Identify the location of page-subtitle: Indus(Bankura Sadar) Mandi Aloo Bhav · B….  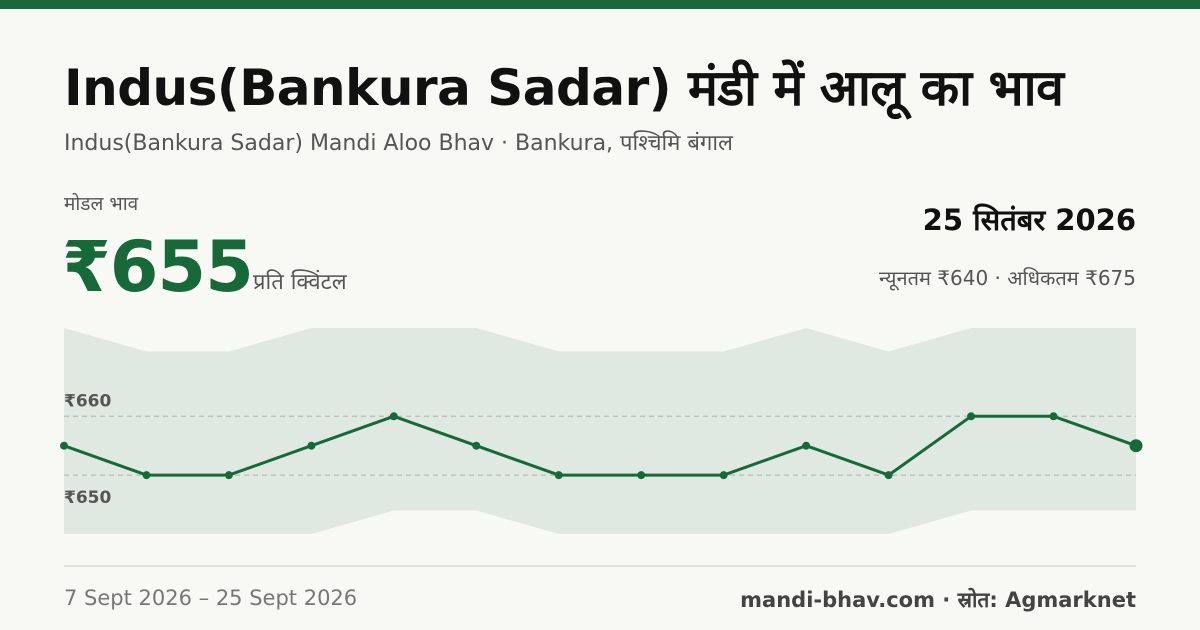
(398, 143).